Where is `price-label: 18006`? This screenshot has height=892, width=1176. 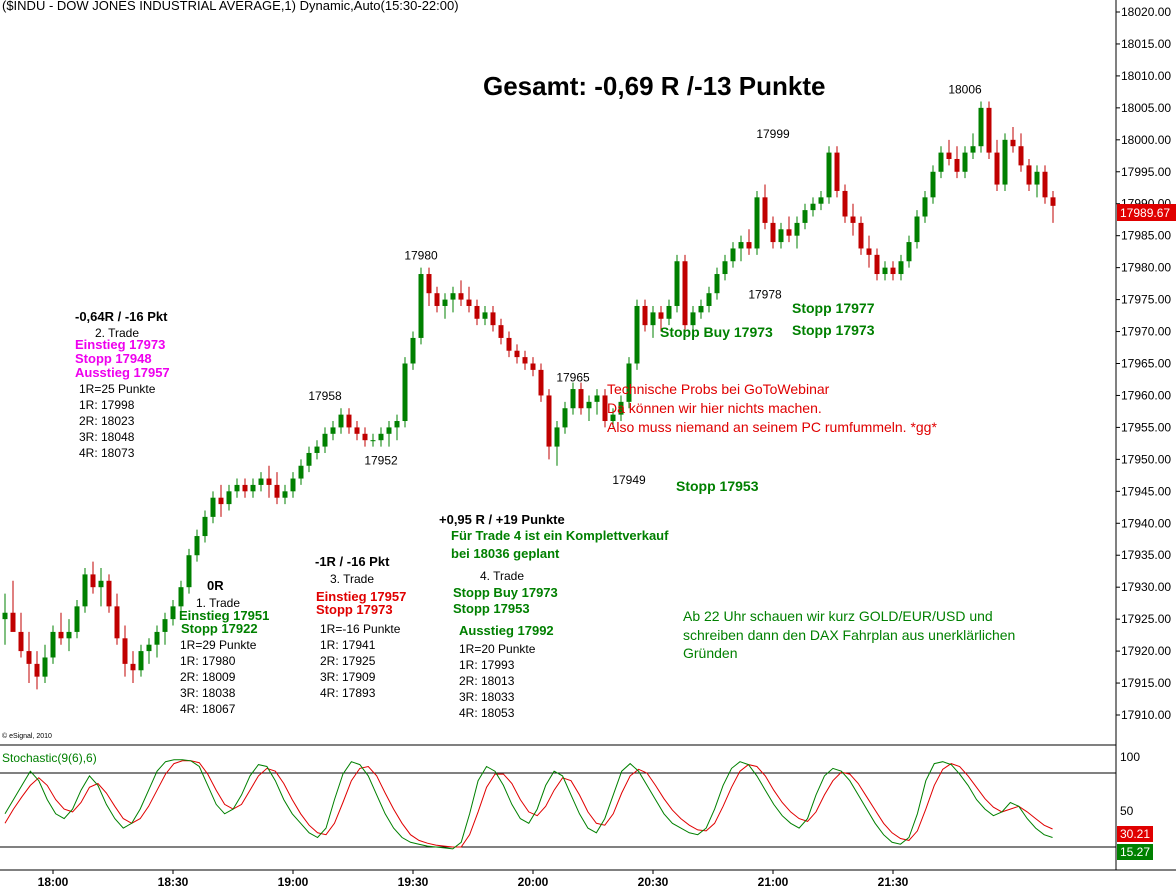
price-label: 18006 is located at coordinates (965, 89).